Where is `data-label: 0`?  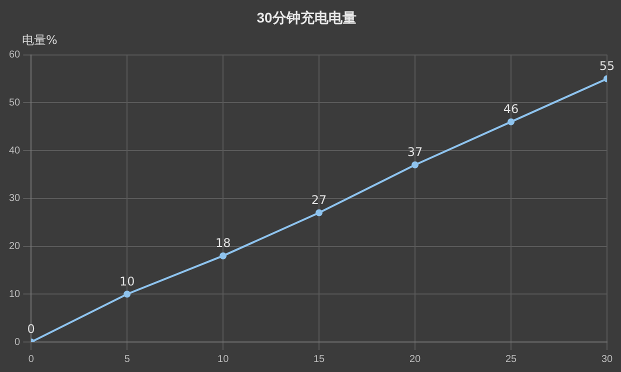
data-label: 0 is located at coordinates (31, 329).